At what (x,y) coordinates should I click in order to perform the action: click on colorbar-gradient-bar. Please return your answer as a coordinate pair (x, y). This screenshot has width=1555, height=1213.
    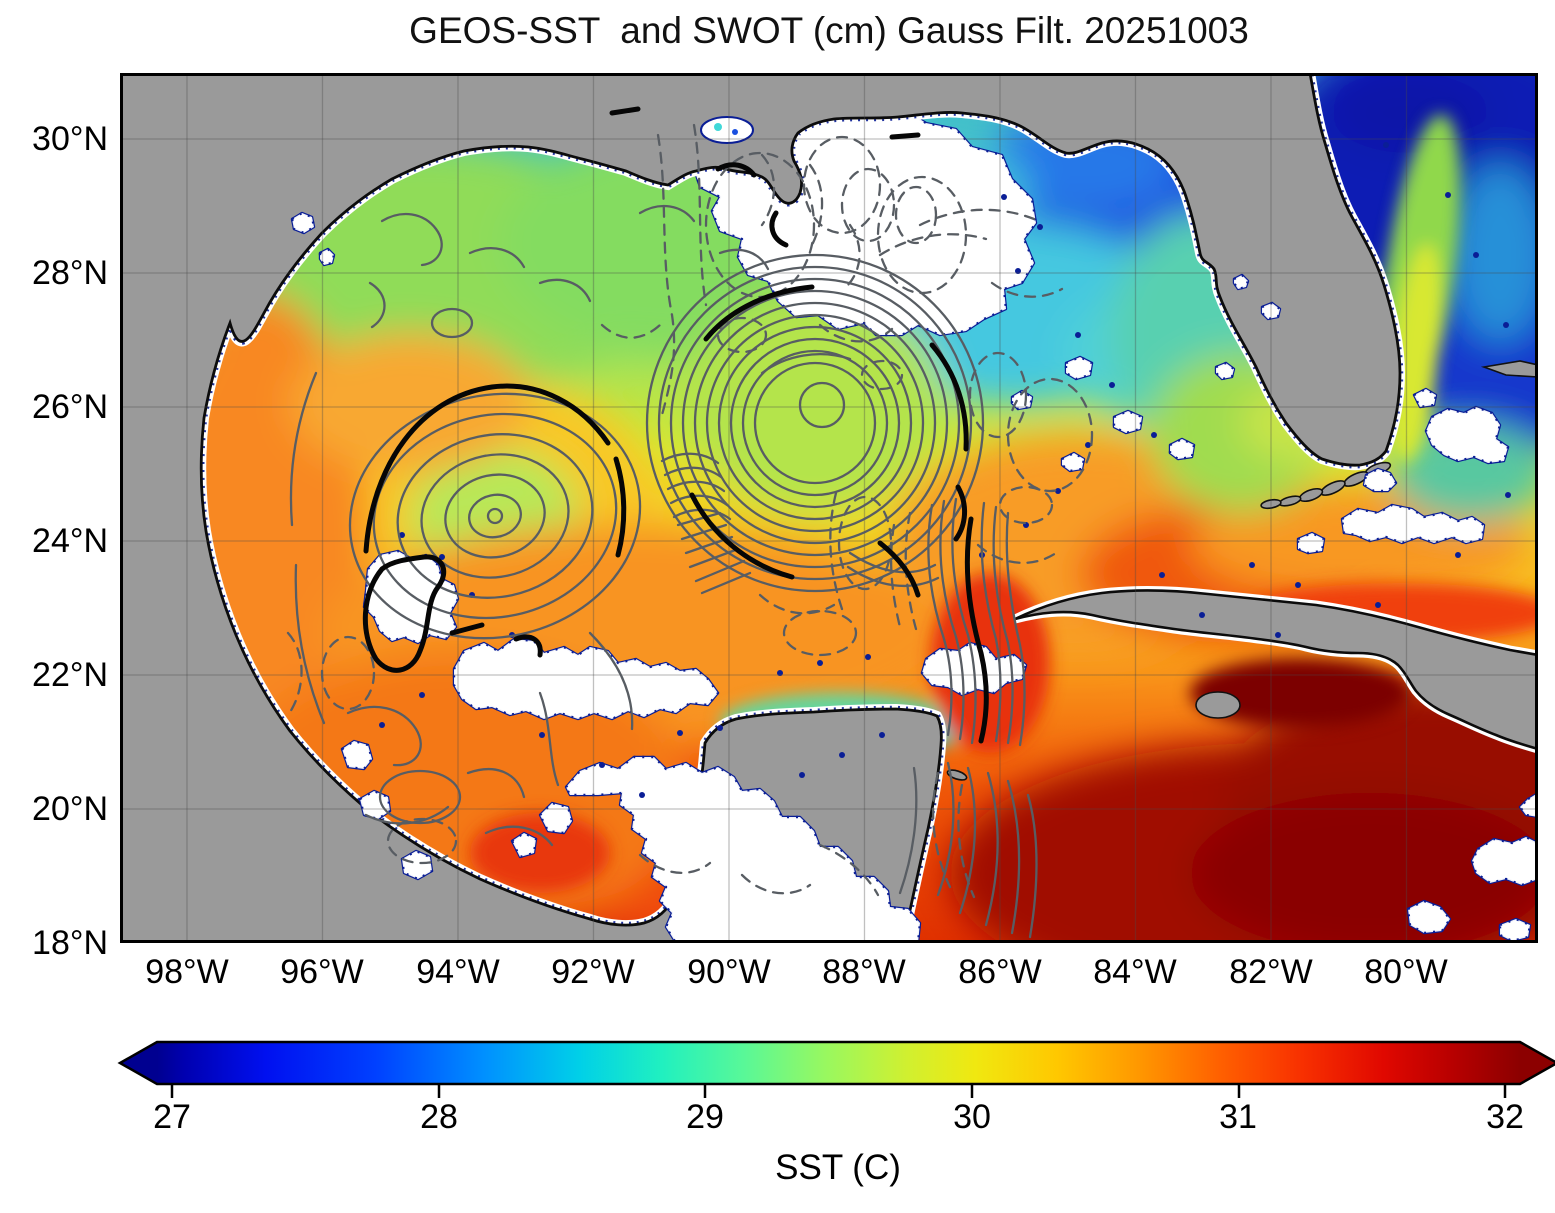
    Looking at the image, I should click on (836, 1063).